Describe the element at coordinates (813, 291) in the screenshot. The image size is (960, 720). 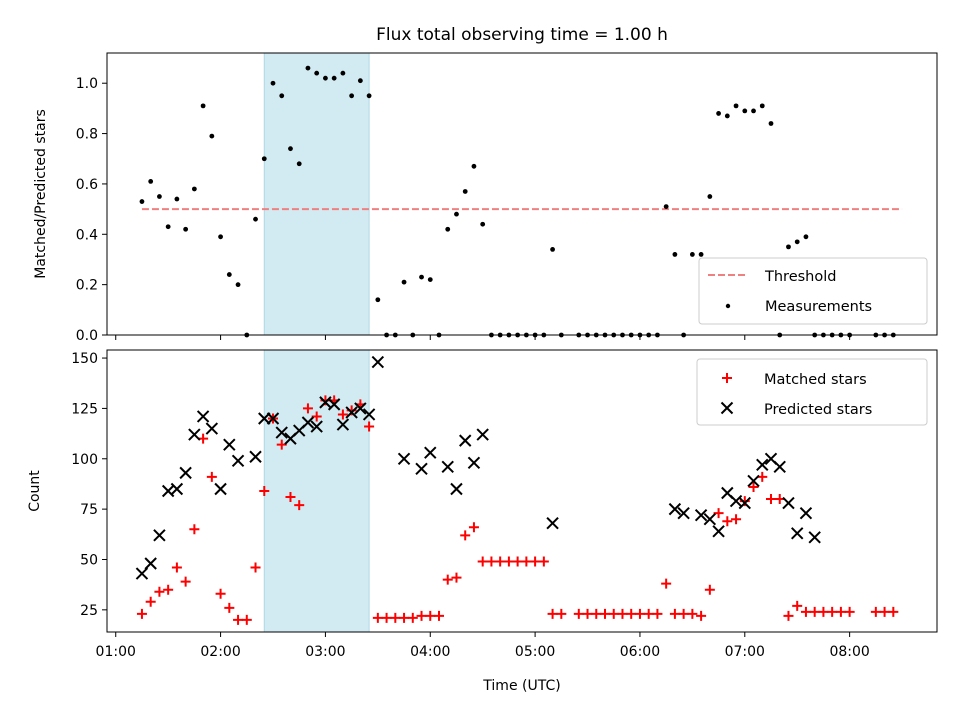
I see `top-legend-box` at that location.